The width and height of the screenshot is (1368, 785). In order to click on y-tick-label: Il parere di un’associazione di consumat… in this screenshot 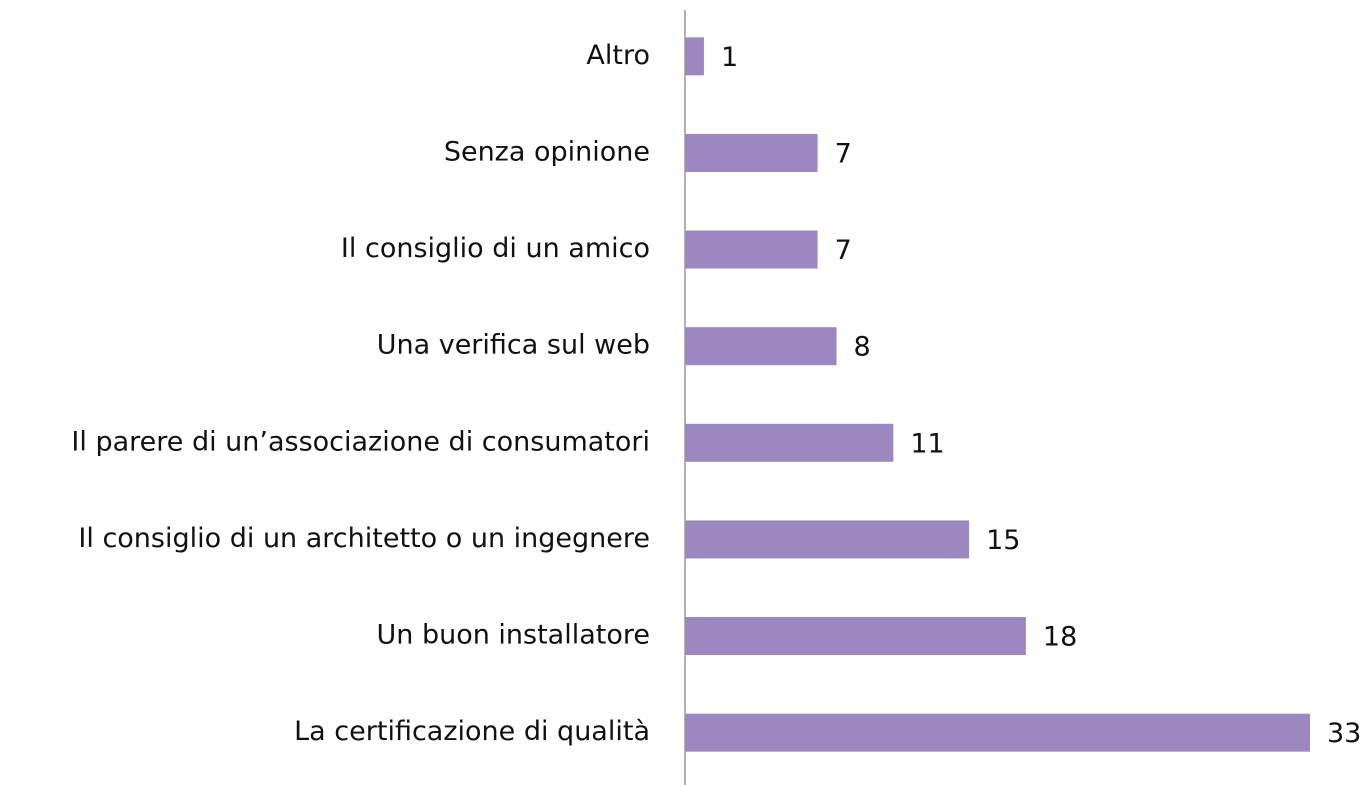, I will do `click(360, 441)`.